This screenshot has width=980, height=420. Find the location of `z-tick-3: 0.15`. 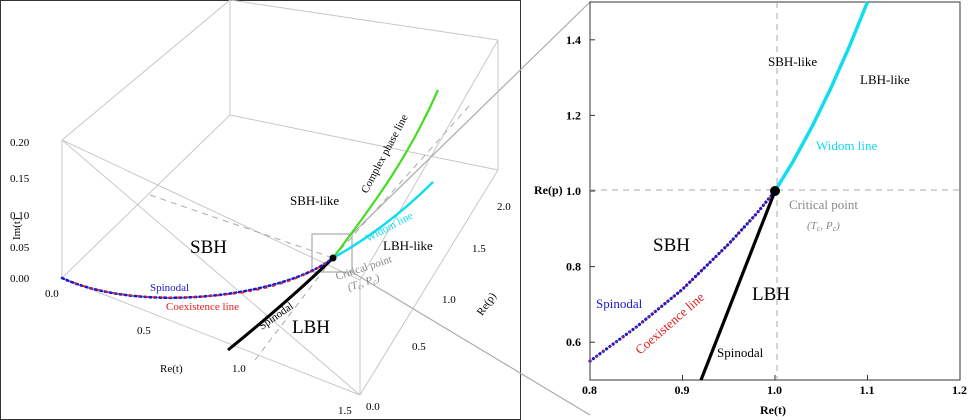

z-tick-3: 0.15 is located at coordinates (20, 179).